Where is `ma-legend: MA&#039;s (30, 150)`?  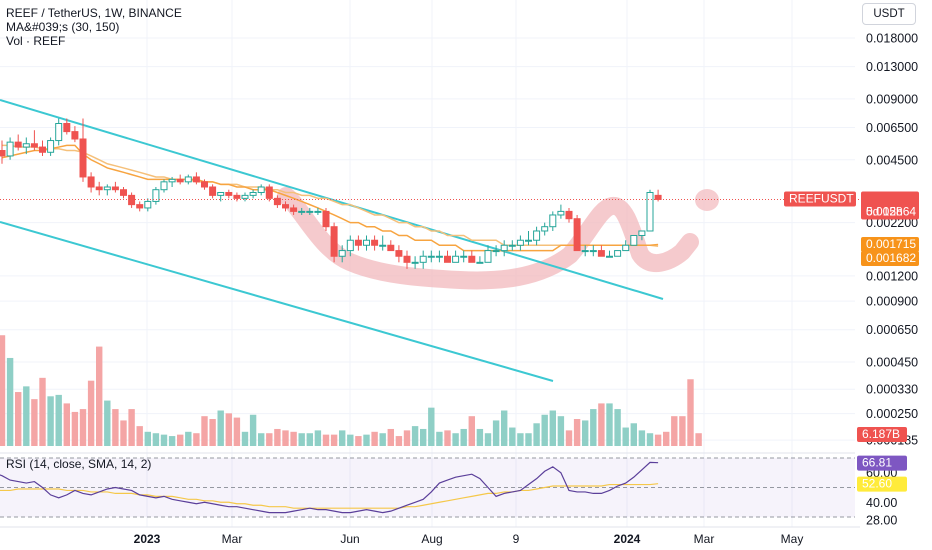 ma-legend: MA&#039;s (30, 150) is located at coordinates (63, 27).